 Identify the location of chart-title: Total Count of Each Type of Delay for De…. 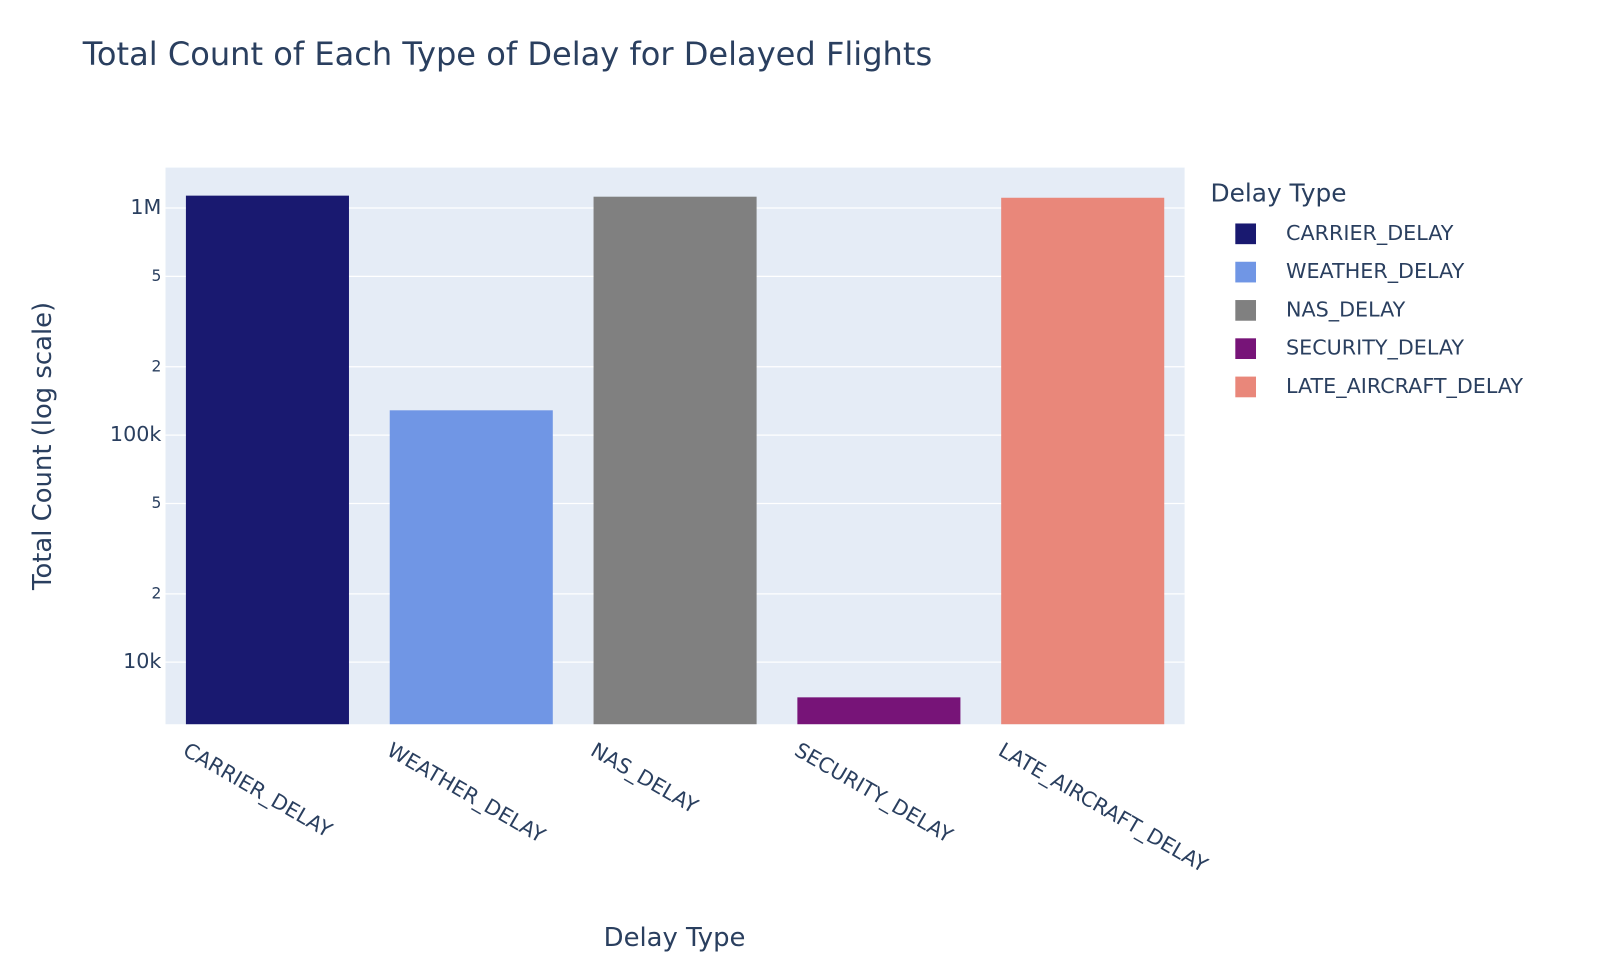
(507, 54).